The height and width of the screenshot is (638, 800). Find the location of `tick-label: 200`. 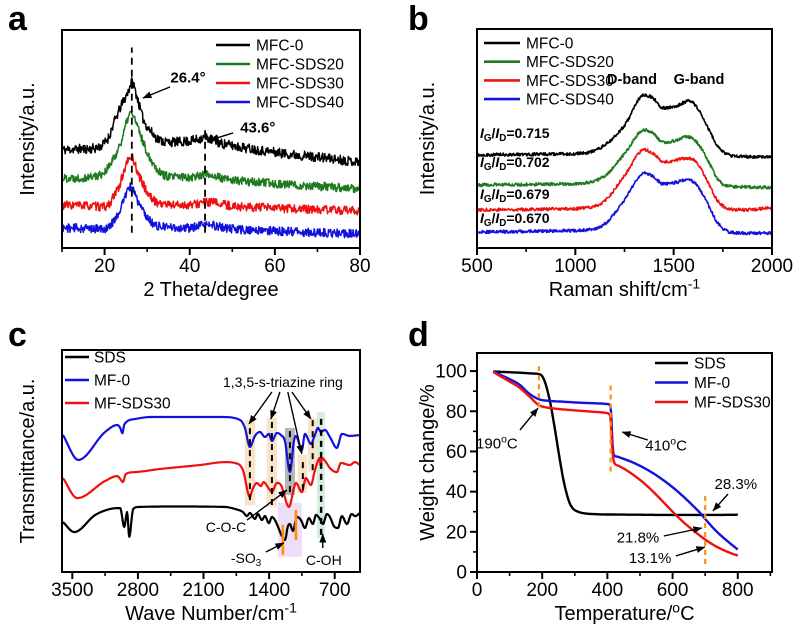

tick-label: 200 is located at coordinates (542, 590).